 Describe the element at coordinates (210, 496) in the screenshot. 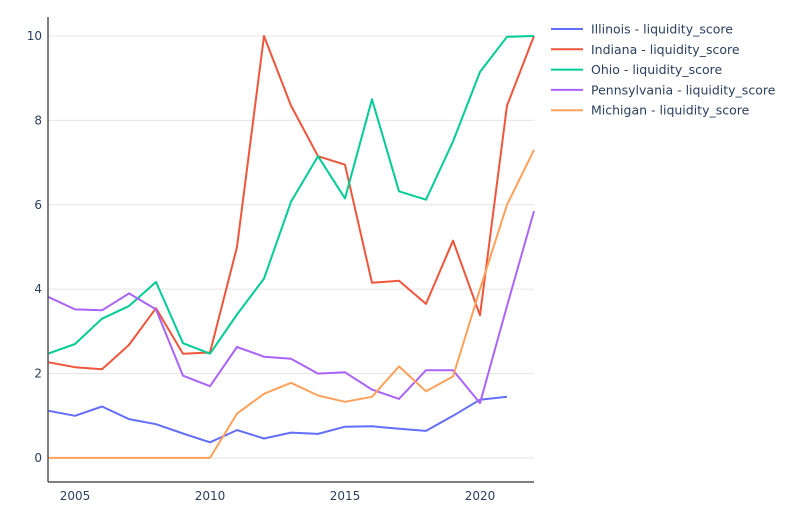

I see `x-tick-label: 2010` at that location.